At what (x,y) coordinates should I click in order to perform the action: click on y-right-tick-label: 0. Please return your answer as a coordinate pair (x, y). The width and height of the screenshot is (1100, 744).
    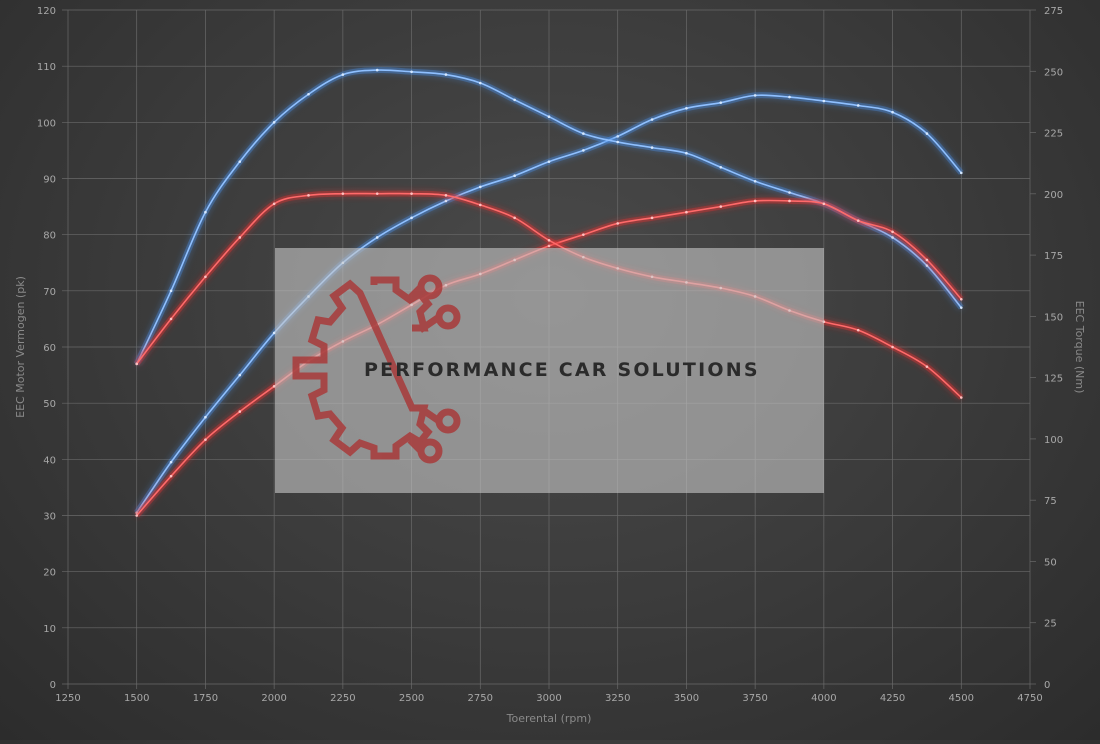
    Looking at the image, I should click on (1047, 685).